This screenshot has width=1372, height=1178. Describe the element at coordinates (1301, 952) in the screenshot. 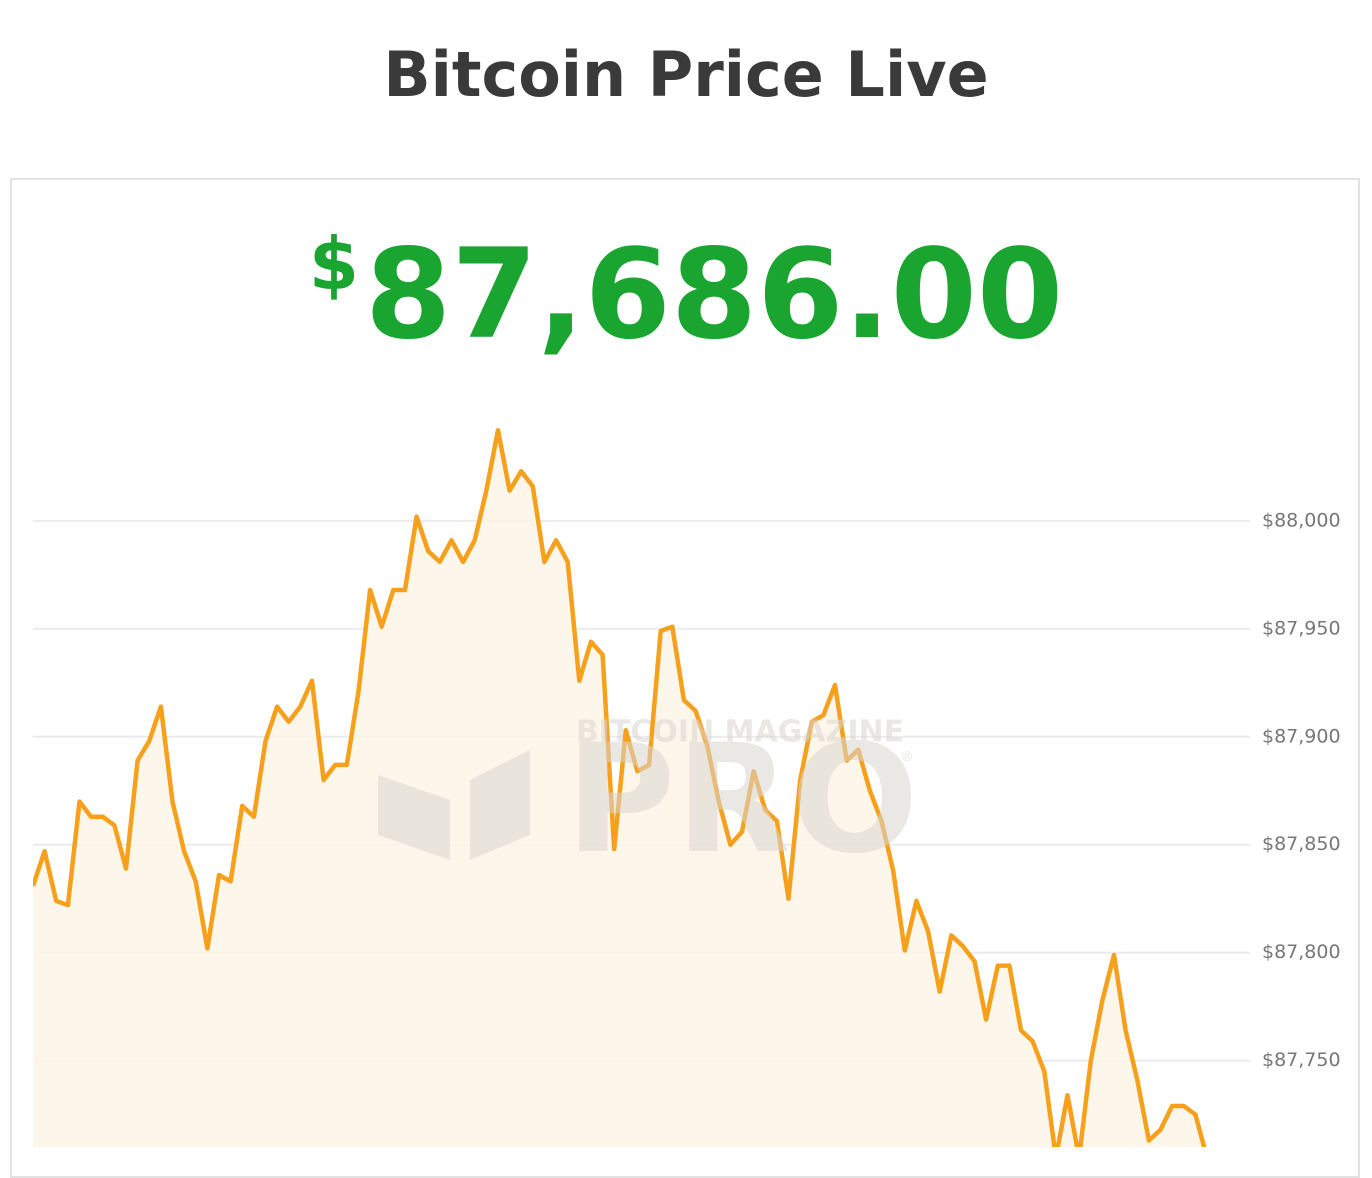

I see `y-tick-label: $87,800` at that location.